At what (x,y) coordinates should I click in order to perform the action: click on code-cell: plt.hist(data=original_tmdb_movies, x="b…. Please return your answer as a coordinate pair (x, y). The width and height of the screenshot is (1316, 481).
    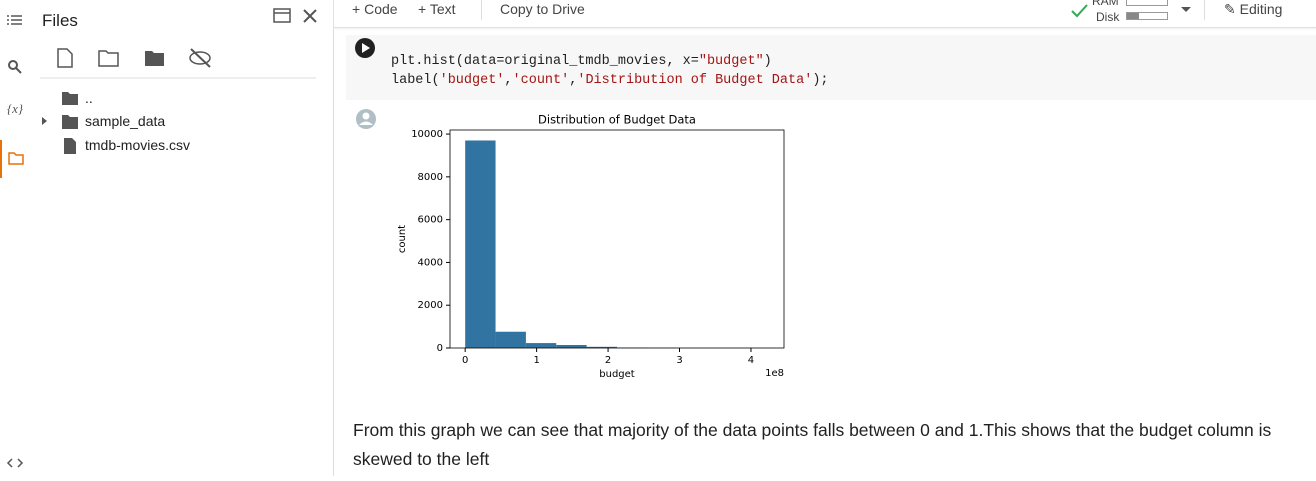
    Looking at the image, I should click on (831, 67).